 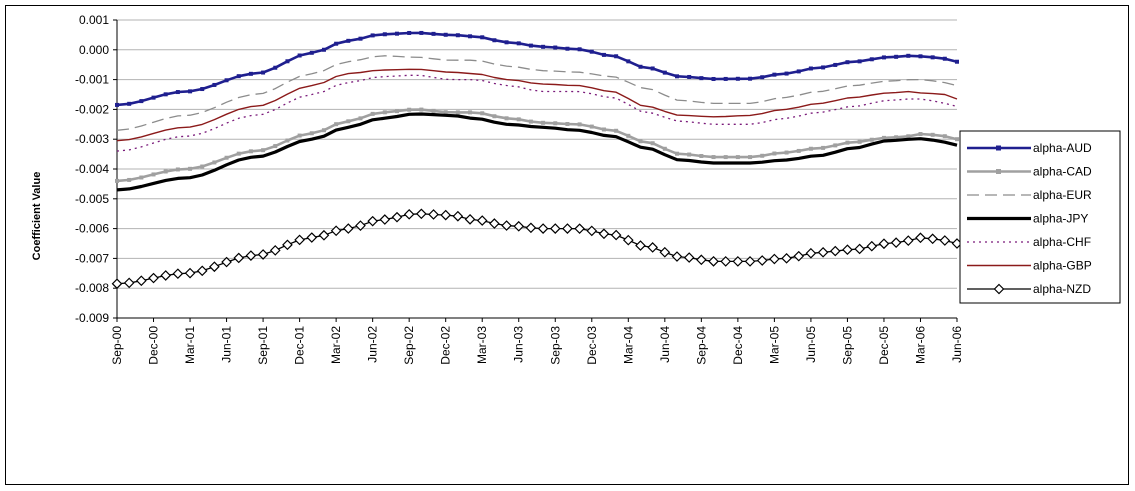 I want to click on x-tick-label: Mar-03, so click(x=482, y=345).